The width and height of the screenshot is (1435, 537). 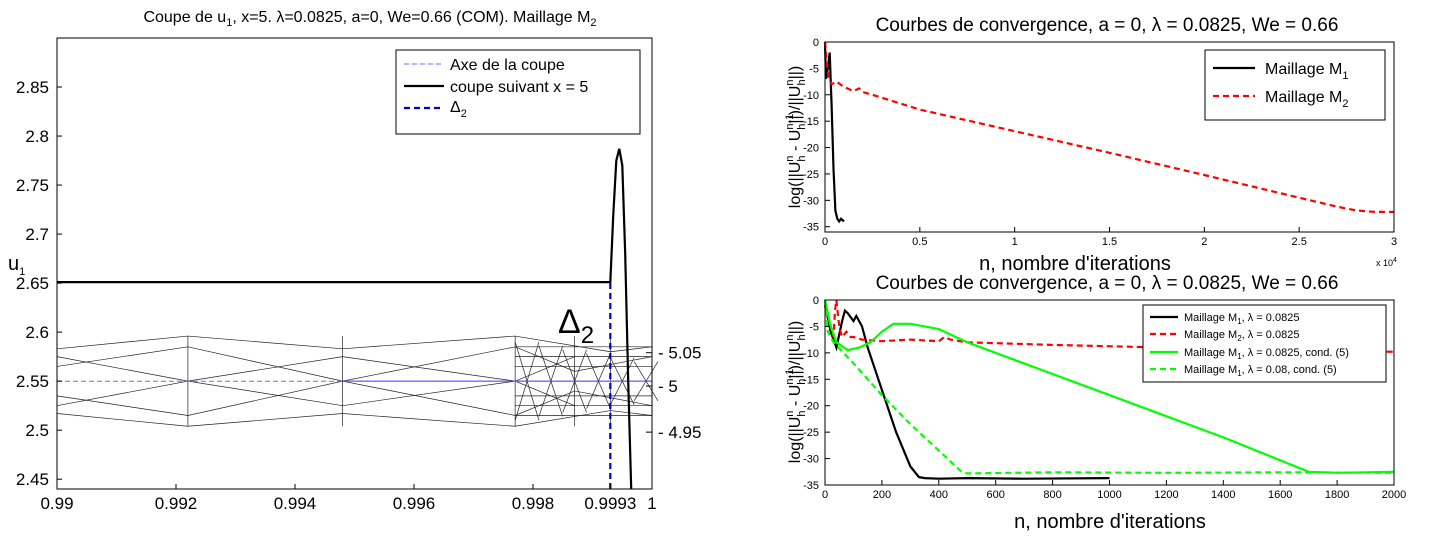 What do you see at coordinates (533, 503) in the screenshot?
I see `x-tick-label: 0.998` at bounding box center [533, 503].